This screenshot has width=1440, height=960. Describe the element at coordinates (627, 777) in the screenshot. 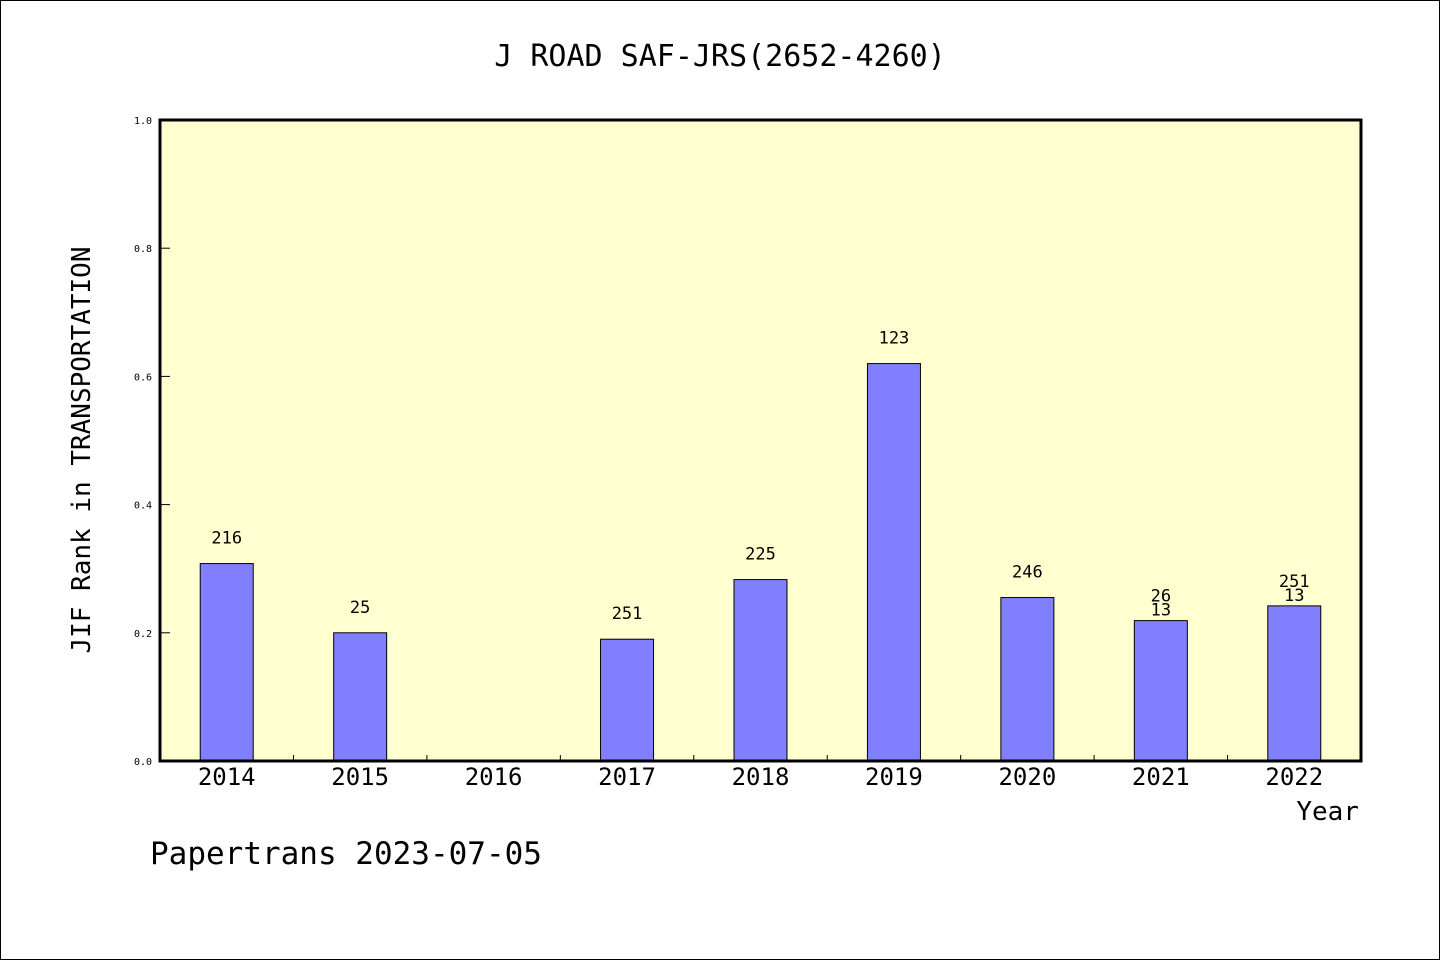

I see `x-tick-label: 2017` at that location.